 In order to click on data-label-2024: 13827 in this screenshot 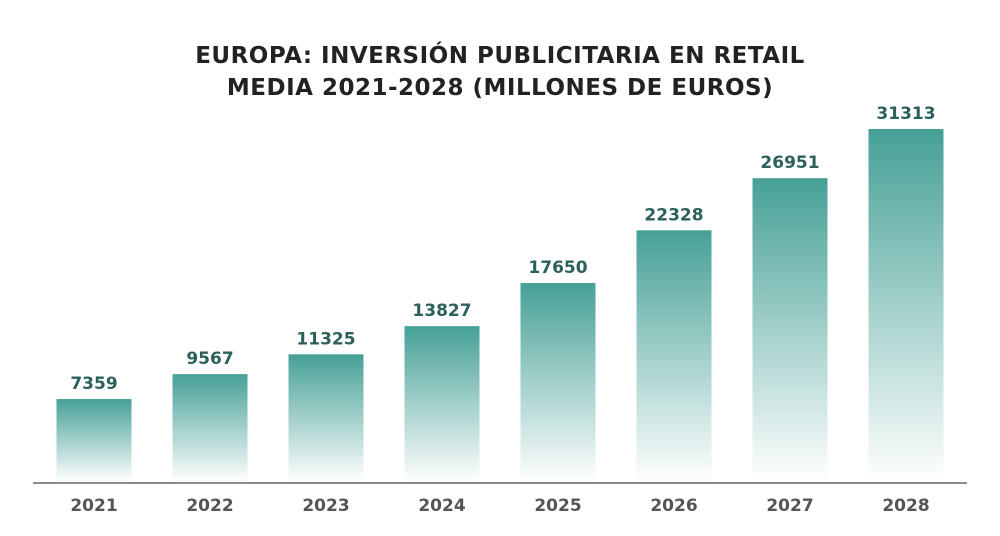, I will do `click(441, 311)`.